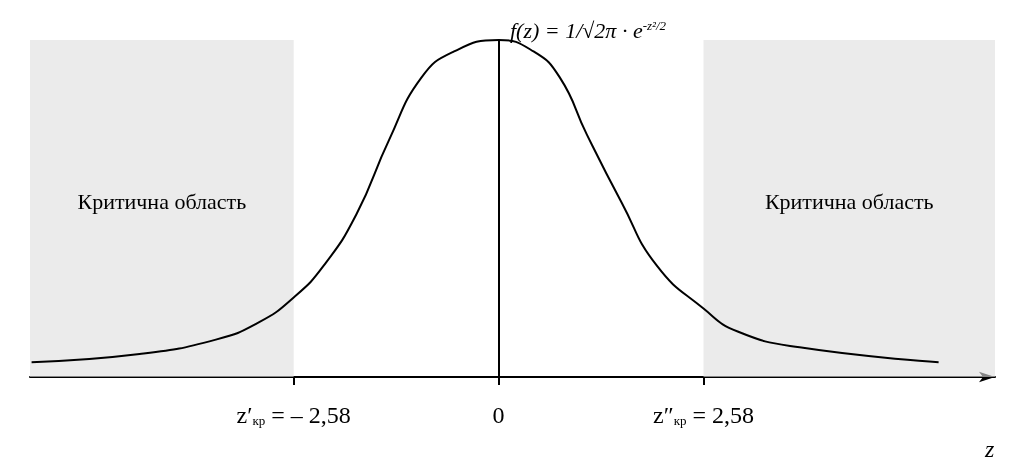 The image size is (1025, 461). What do you see at coordinates (989, 448) in the screenshot?
I see `x-axis-title: z` at bounding box center [989, 448].